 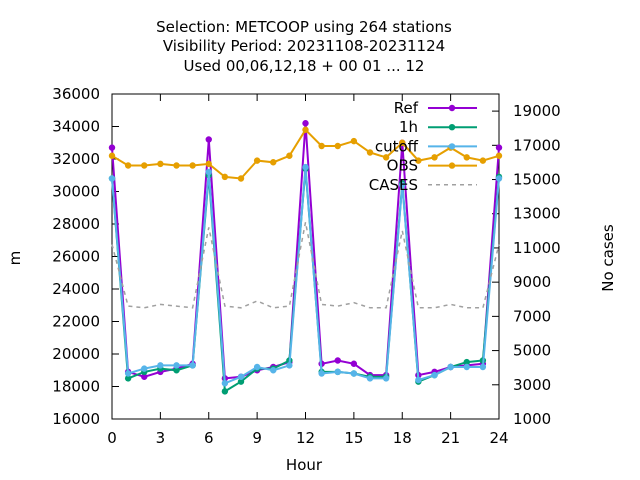 I want to click on x-tick-label: 9, so click(x=257, y=438).